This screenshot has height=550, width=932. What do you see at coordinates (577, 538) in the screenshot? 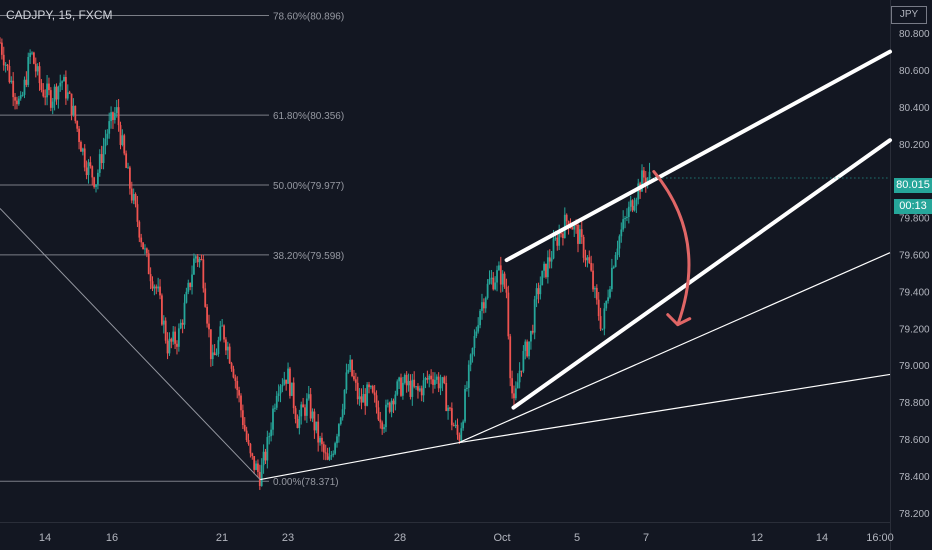
I see `x-tick-label: 5` at bounding box center [577, 538].